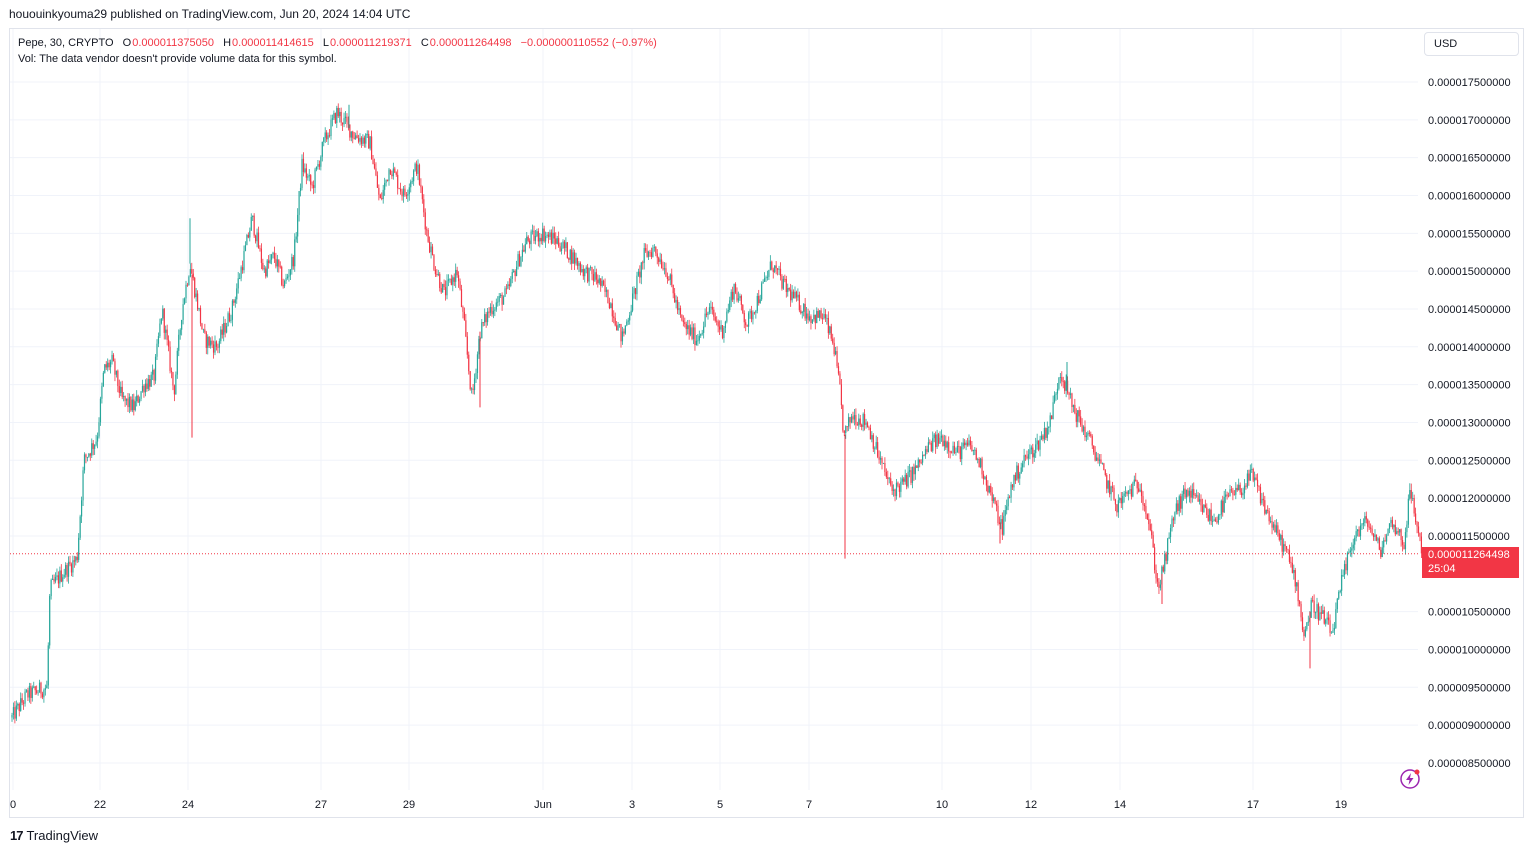 This screenshot has width=1534, height=854. Describe the element at coordinates (62, 835) in the screenshot. I see `tradingview-logo-text: TradingView` at that location.